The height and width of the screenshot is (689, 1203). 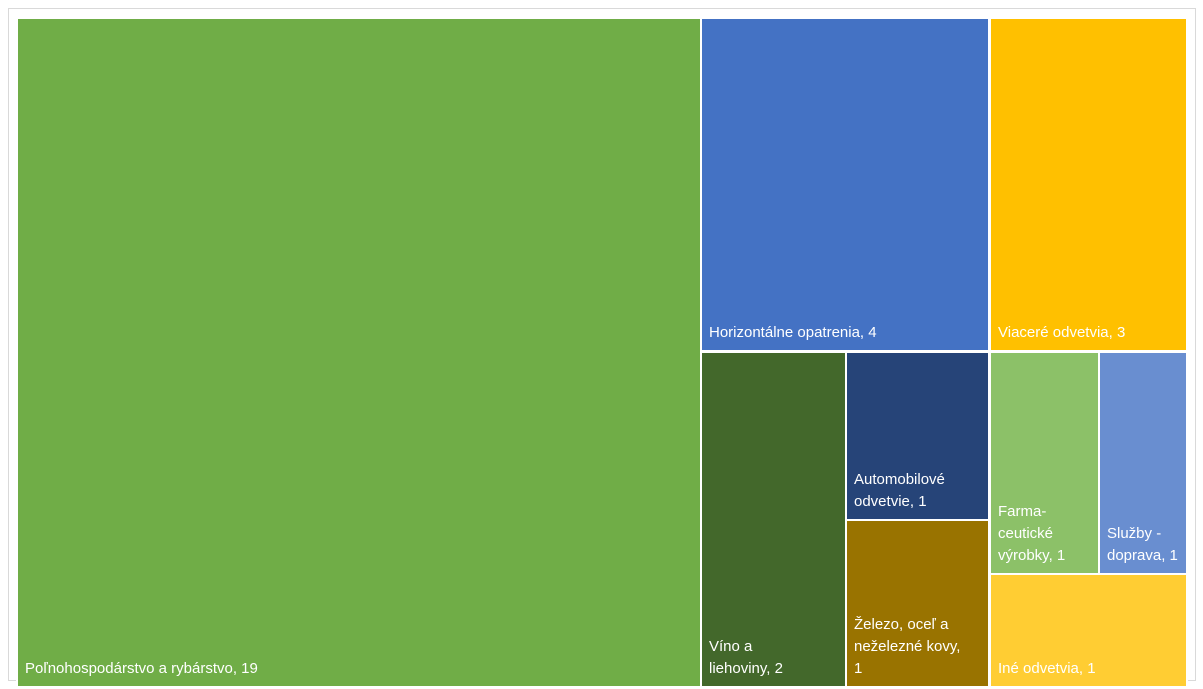 What do you see at coordinates (141, 668) in the screenshot?
I see `treemap-tile-label: Poľnohospodárstvo a rybárstvo, 19` at bounding box center [141, 668].